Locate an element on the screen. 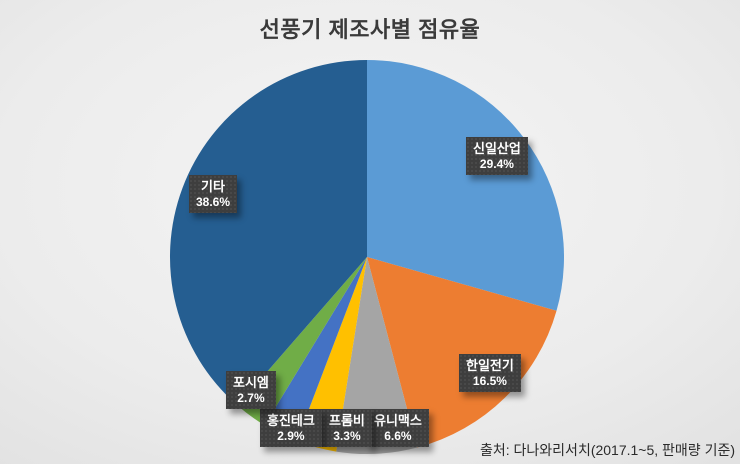 This screenshot has width=740, height=464. pie-label-name: 한일전기 is located at coordinates (490, 365).